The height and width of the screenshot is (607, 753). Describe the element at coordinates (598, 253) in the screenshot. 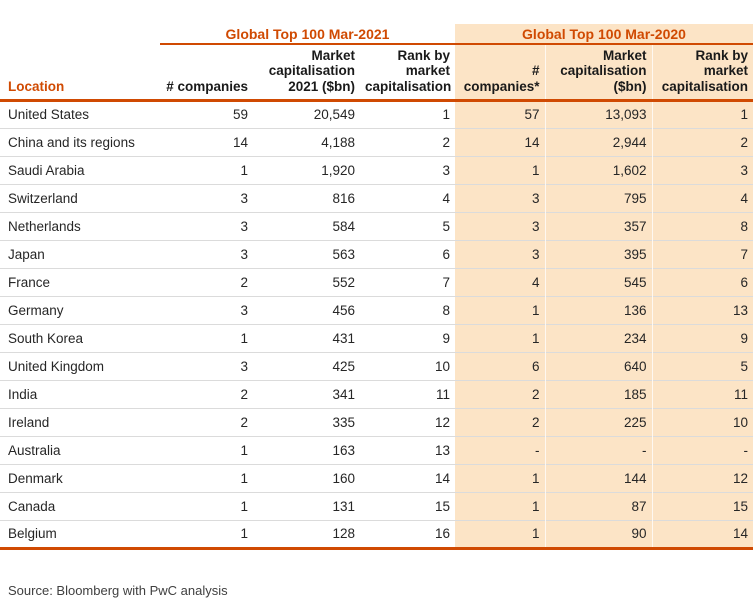

I see `cell-mktcap-2020: 395` at that location.